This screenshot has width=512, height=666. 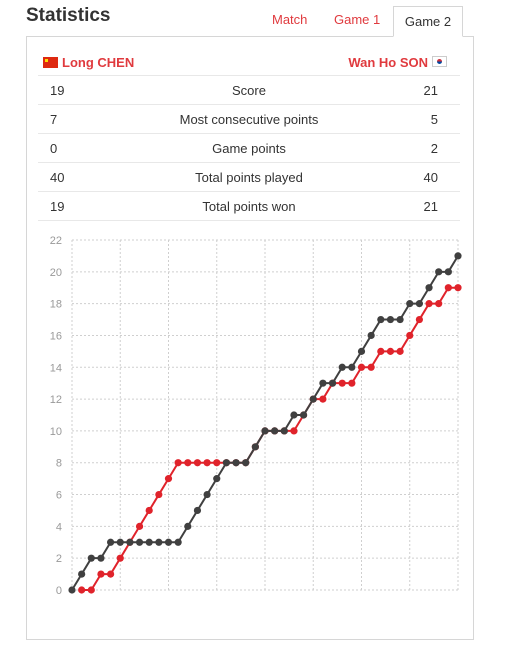 I want to click on stat-left-value: 0, so click(x=54, y=148).